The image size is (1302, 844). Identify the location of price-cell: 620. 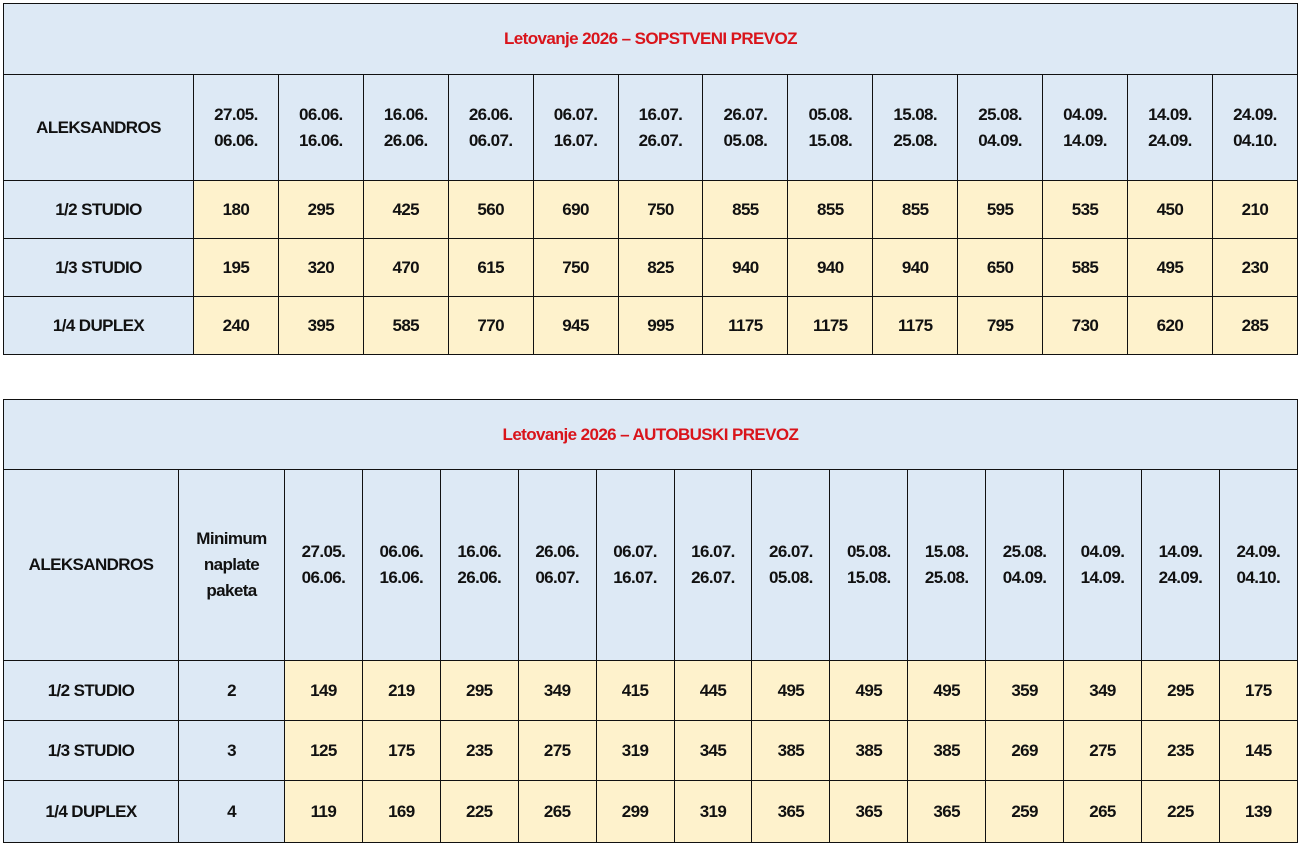
(1169, 325).